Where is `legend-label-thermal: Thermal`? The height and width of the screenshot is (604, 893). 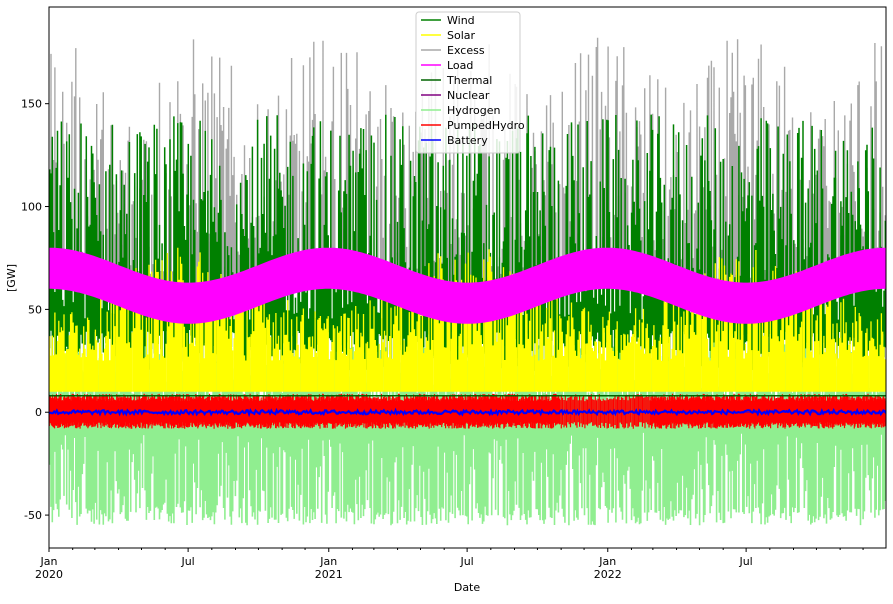
legend-label-thermal: Thermal is located at coordinates (469, 80).